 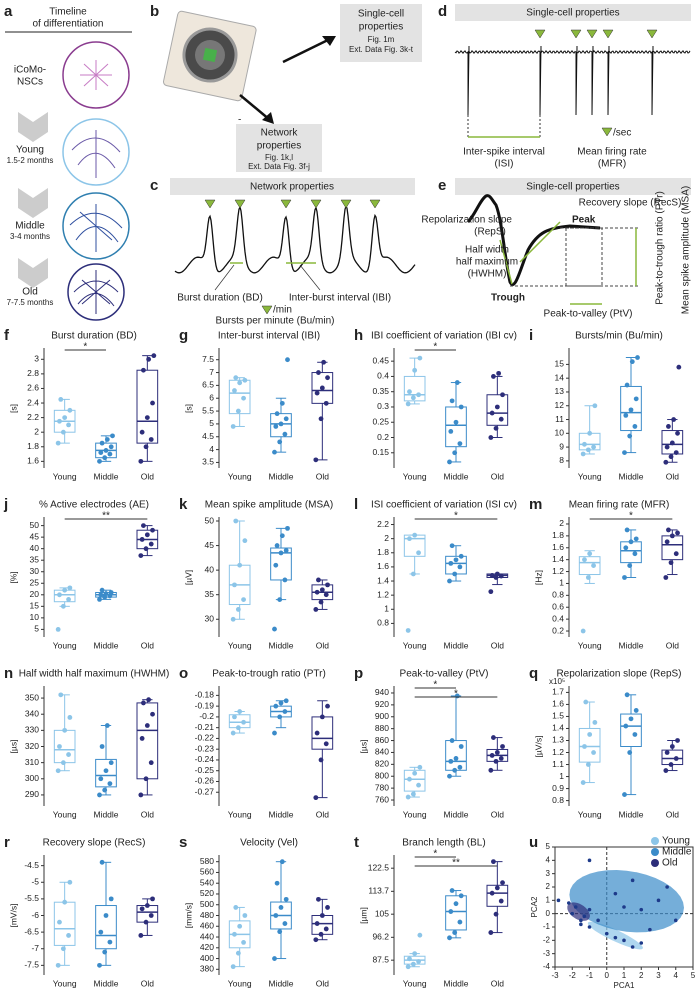 What do you see at coordinates (30, 302) in the screenshot?
I see `stage-age: 7-7.5 months` at bounding box center [30, 302].